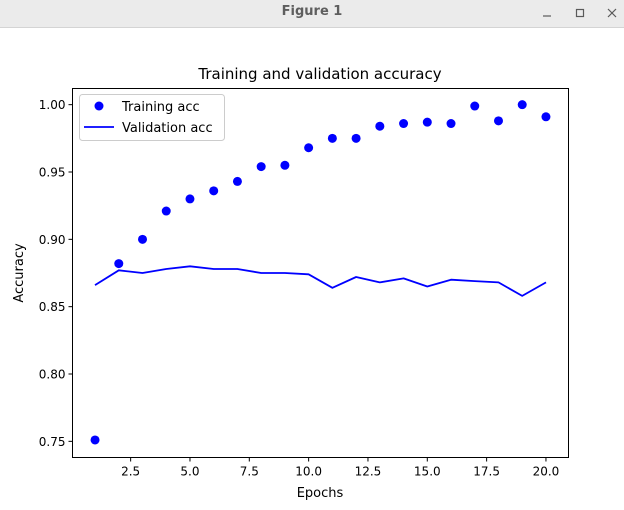  Describe the element at coordinates (320, 493) in the screenshot. I see `x-axis-label: Epochs` at that location.